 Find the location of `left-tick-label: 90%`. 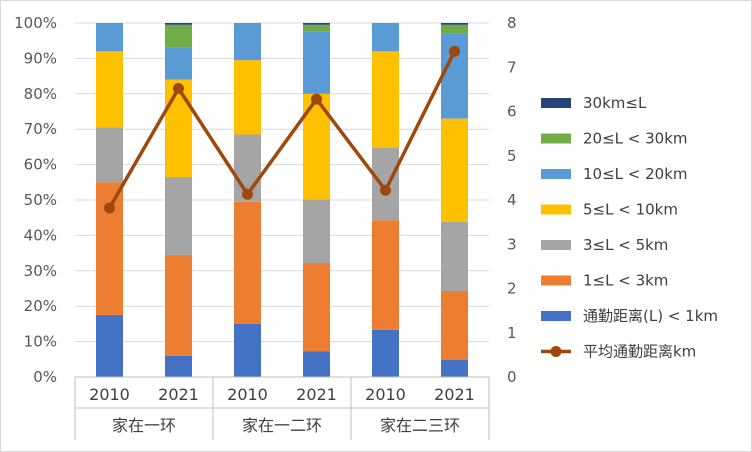

left-tick-label: 90% is located at coordinates (40, 58).